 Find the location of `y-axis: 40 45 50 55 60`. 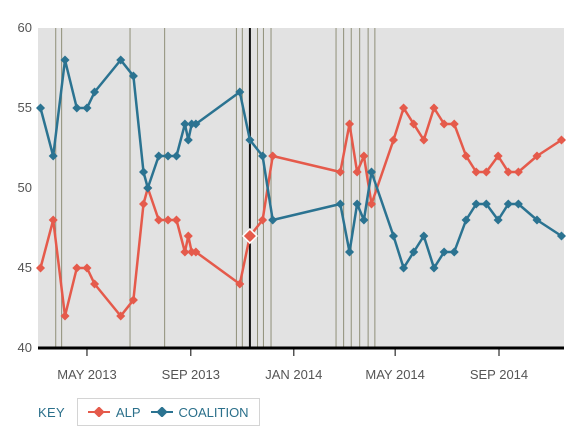

y-axis: 40 45 50 55 60 is located at coordinates (25, 187).